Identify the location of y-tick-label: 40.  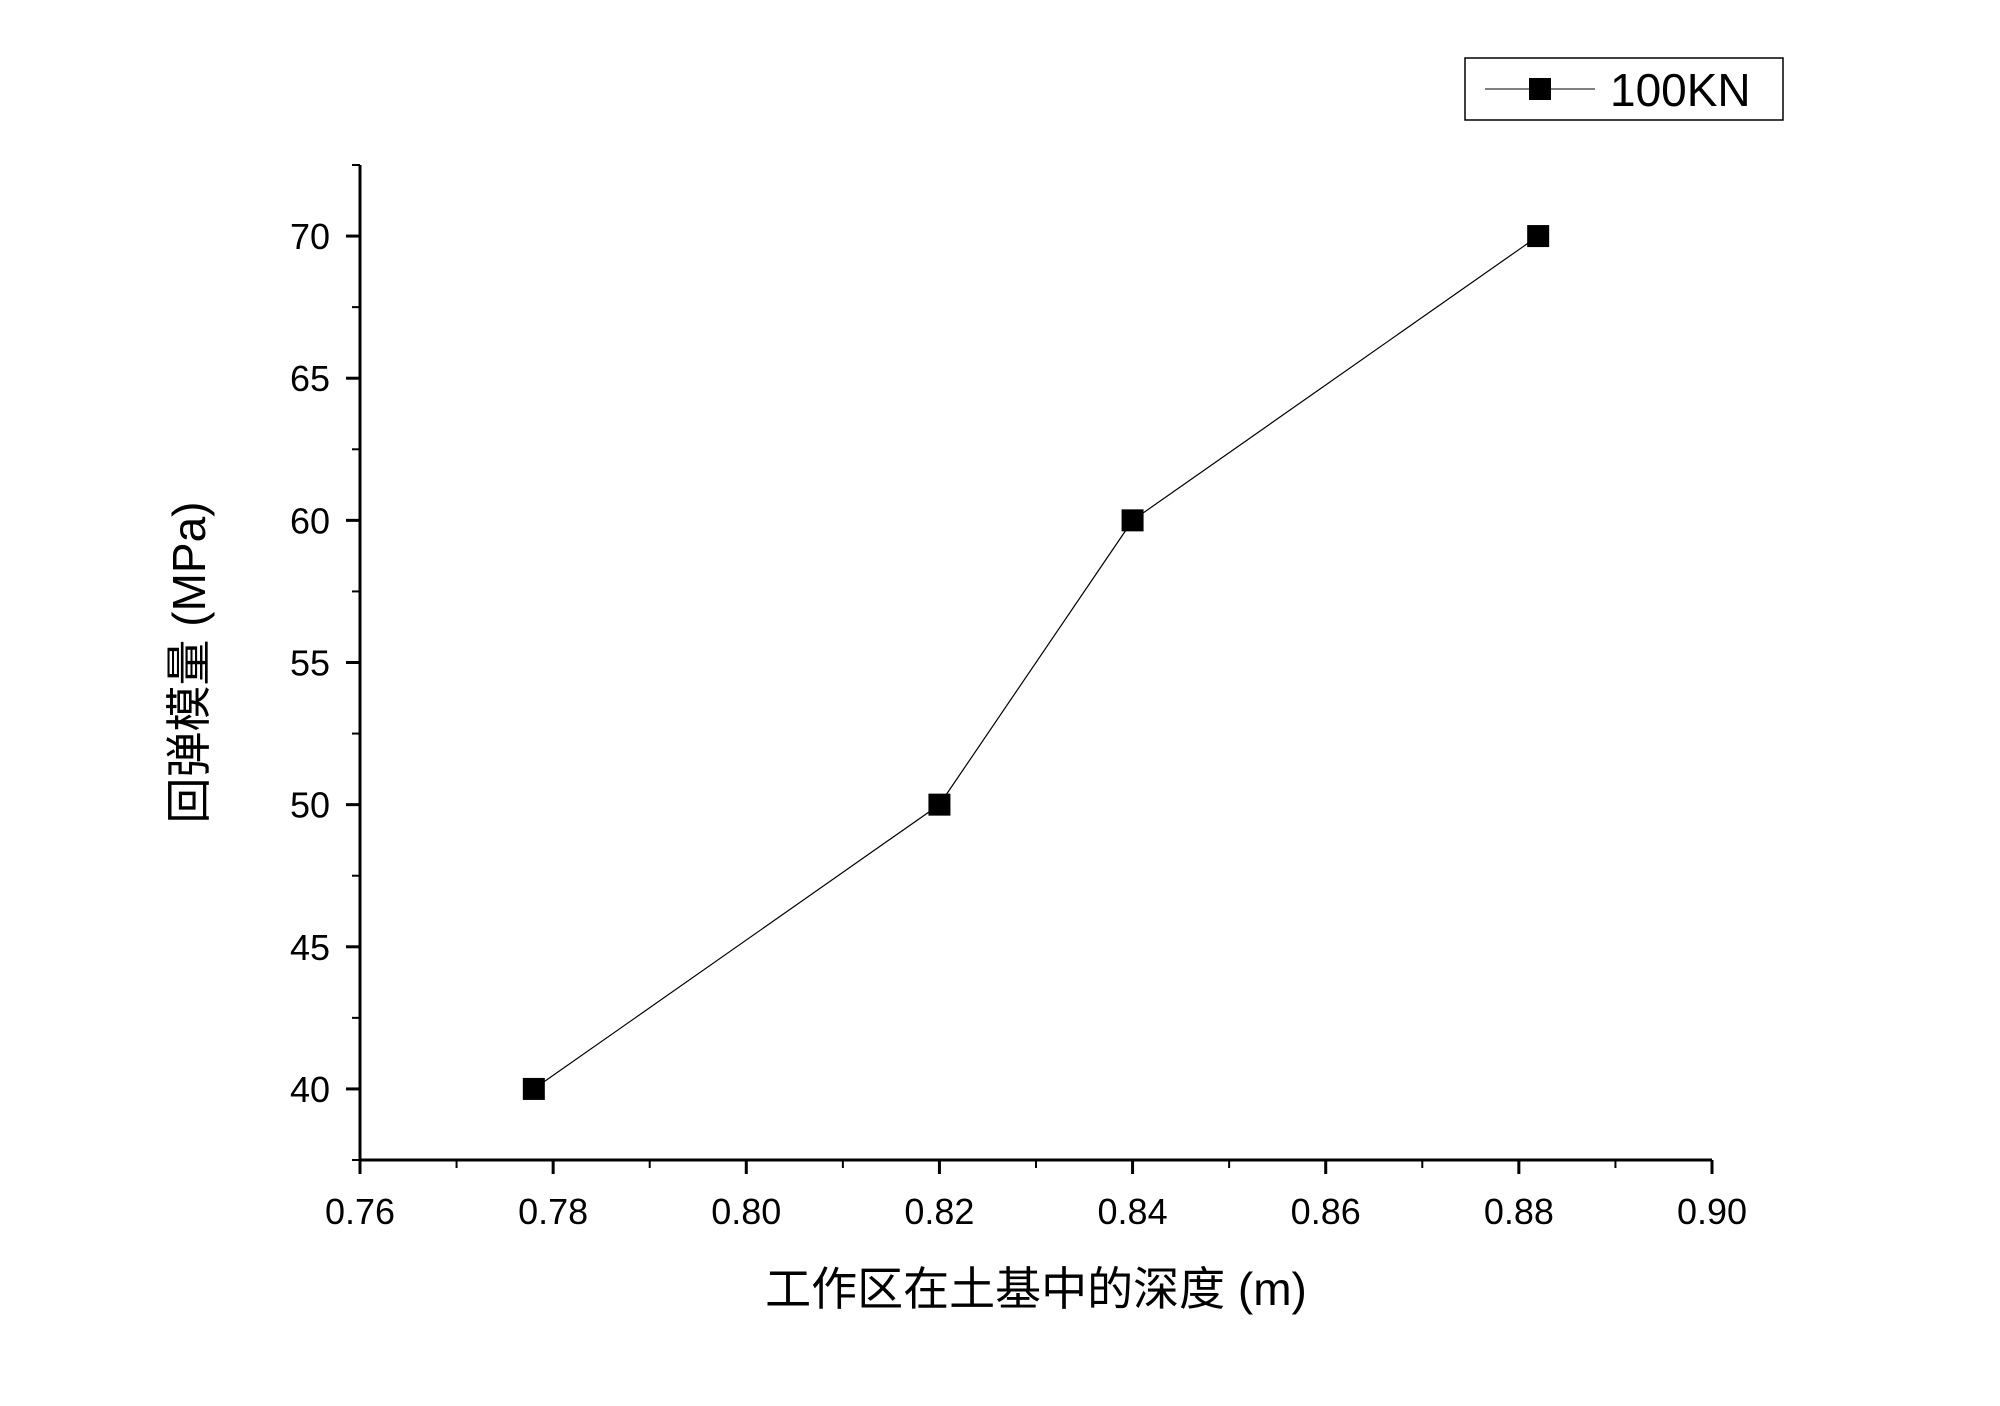
(310, 1089).